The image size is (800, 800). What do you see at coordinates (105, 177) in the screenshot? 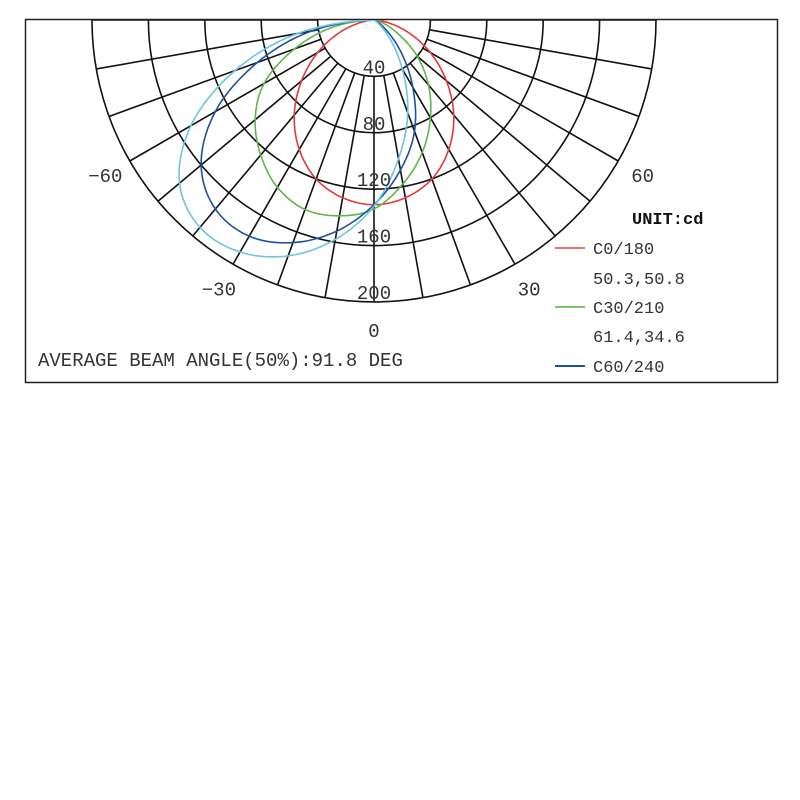
I see `angle-tick-label: −60` at bounding box center [105, 177].